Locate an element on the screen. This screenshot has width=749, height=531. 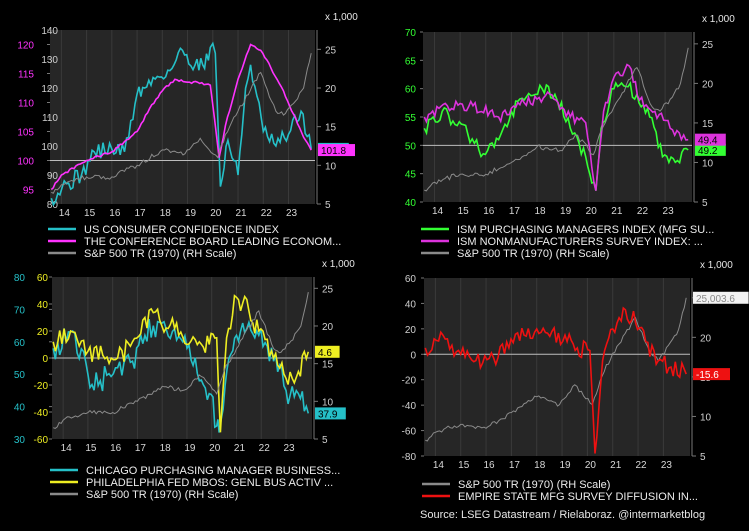
y-tick-label: 95 is located at coordinates (29, 191).